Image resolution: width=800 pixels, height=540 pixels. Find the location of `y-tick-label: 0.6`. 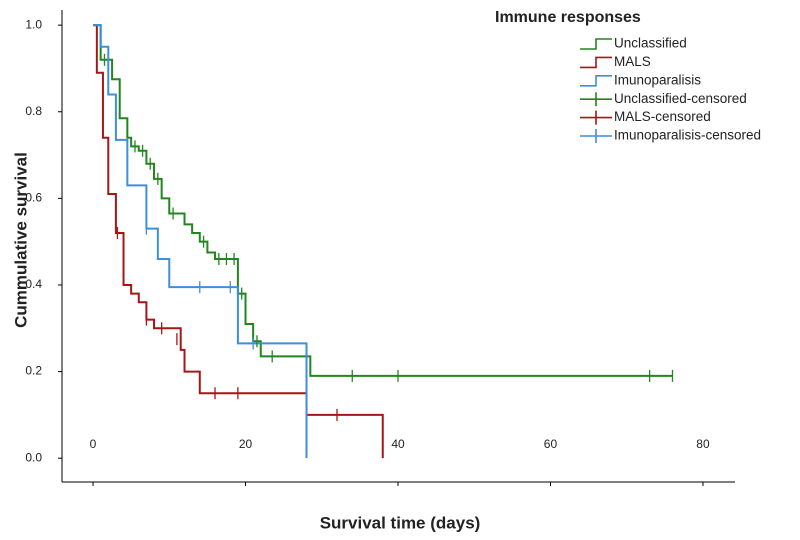

y-tick-label: 0.6 is located at coordinates (33, 198).